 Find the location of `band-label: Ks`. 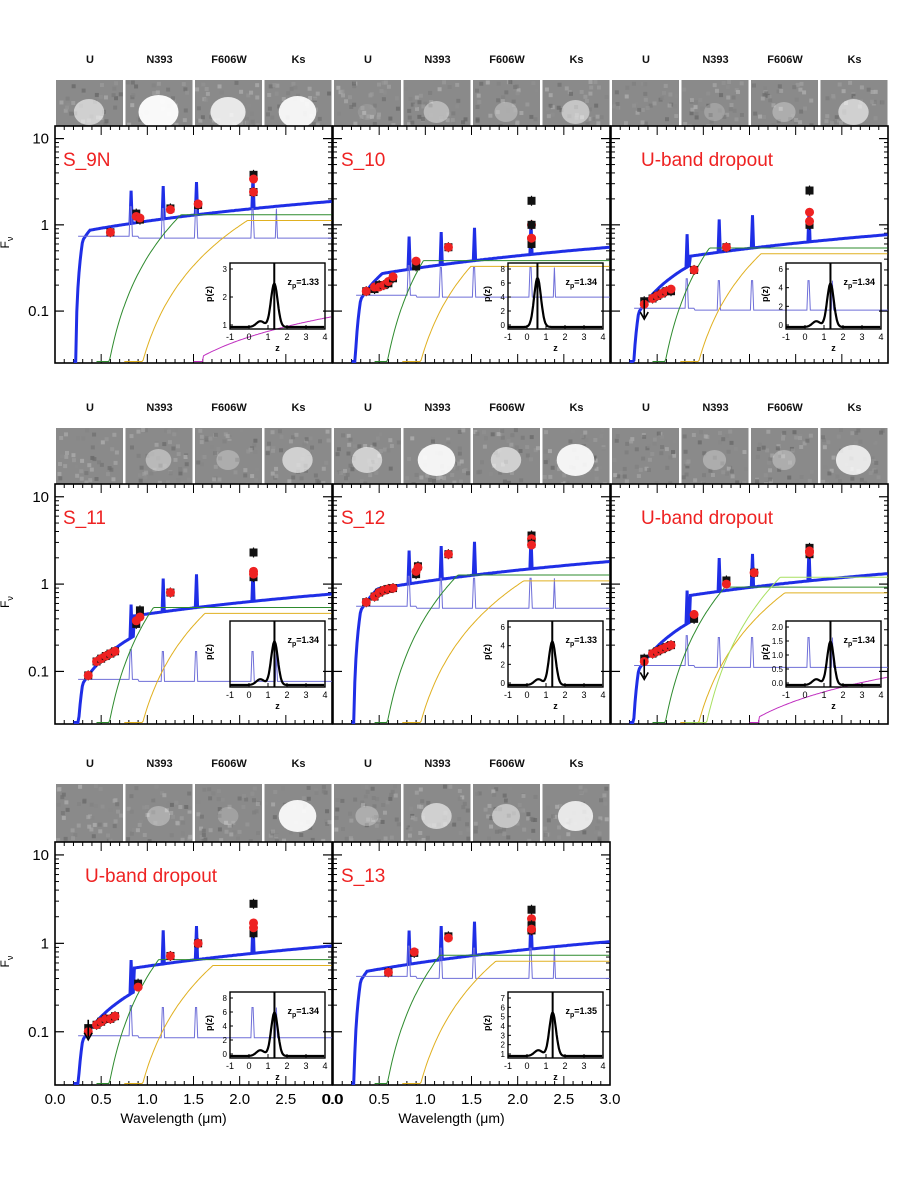

band-label: Ks is located at coordinates (576, 60).